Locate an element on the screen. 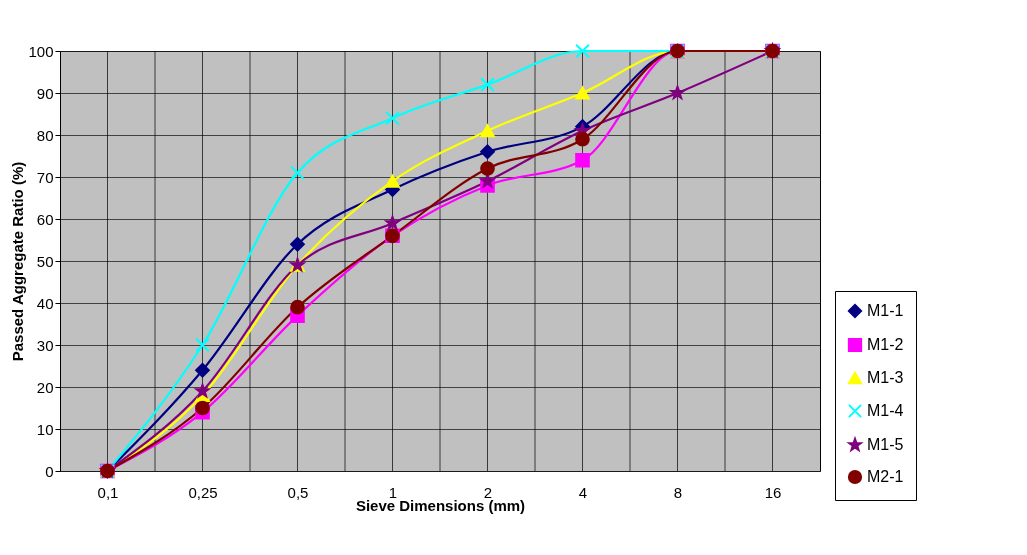 The width and height of the screenshot is (1027, 555). x-tick-label: 16 is located at coordinates (773, 492).